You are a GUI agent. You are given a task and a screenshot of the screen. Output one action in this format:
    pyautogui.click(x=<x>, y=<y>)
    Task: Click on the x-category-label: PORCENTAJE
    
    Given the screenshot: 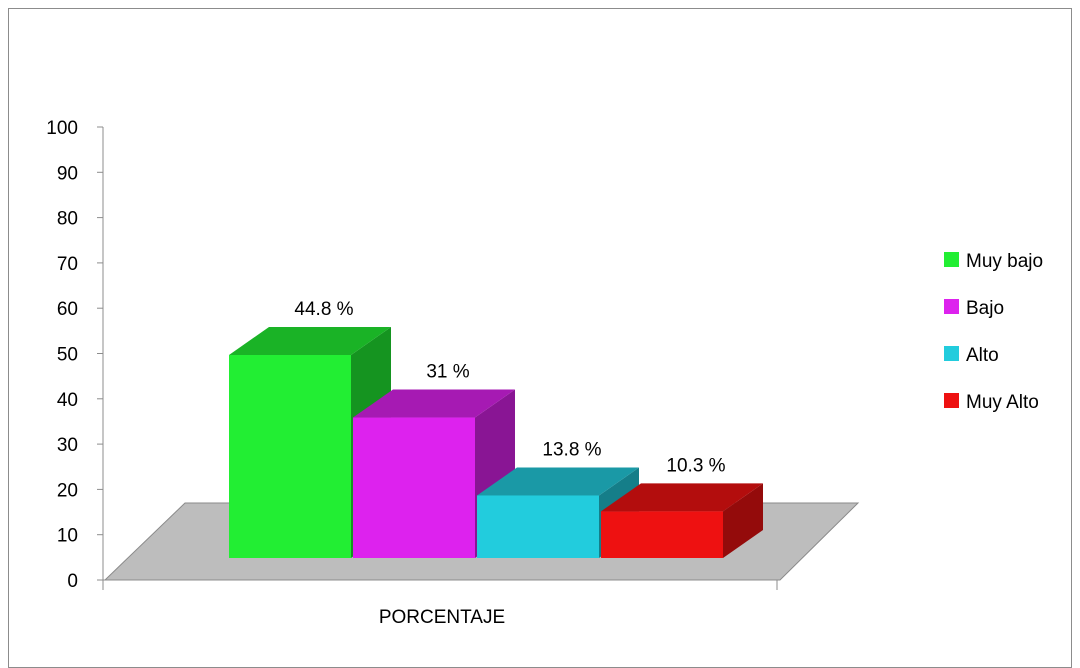 What is the action you would take?
    pyautogui.click(x=442, y=617)
    